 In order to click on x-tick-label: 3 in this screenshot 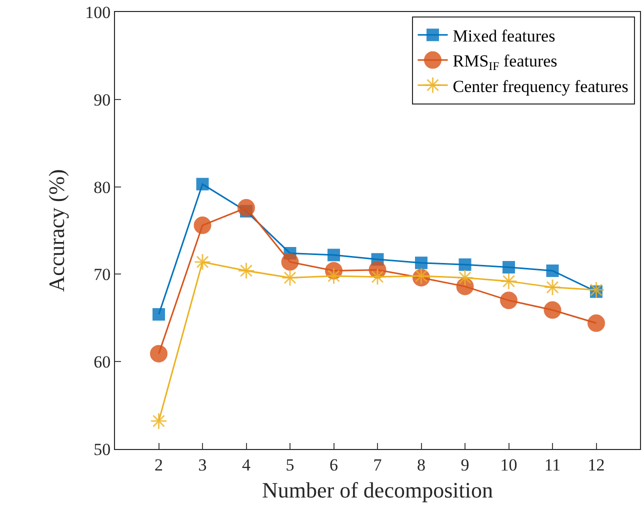, I will do `click(202, 464)`.